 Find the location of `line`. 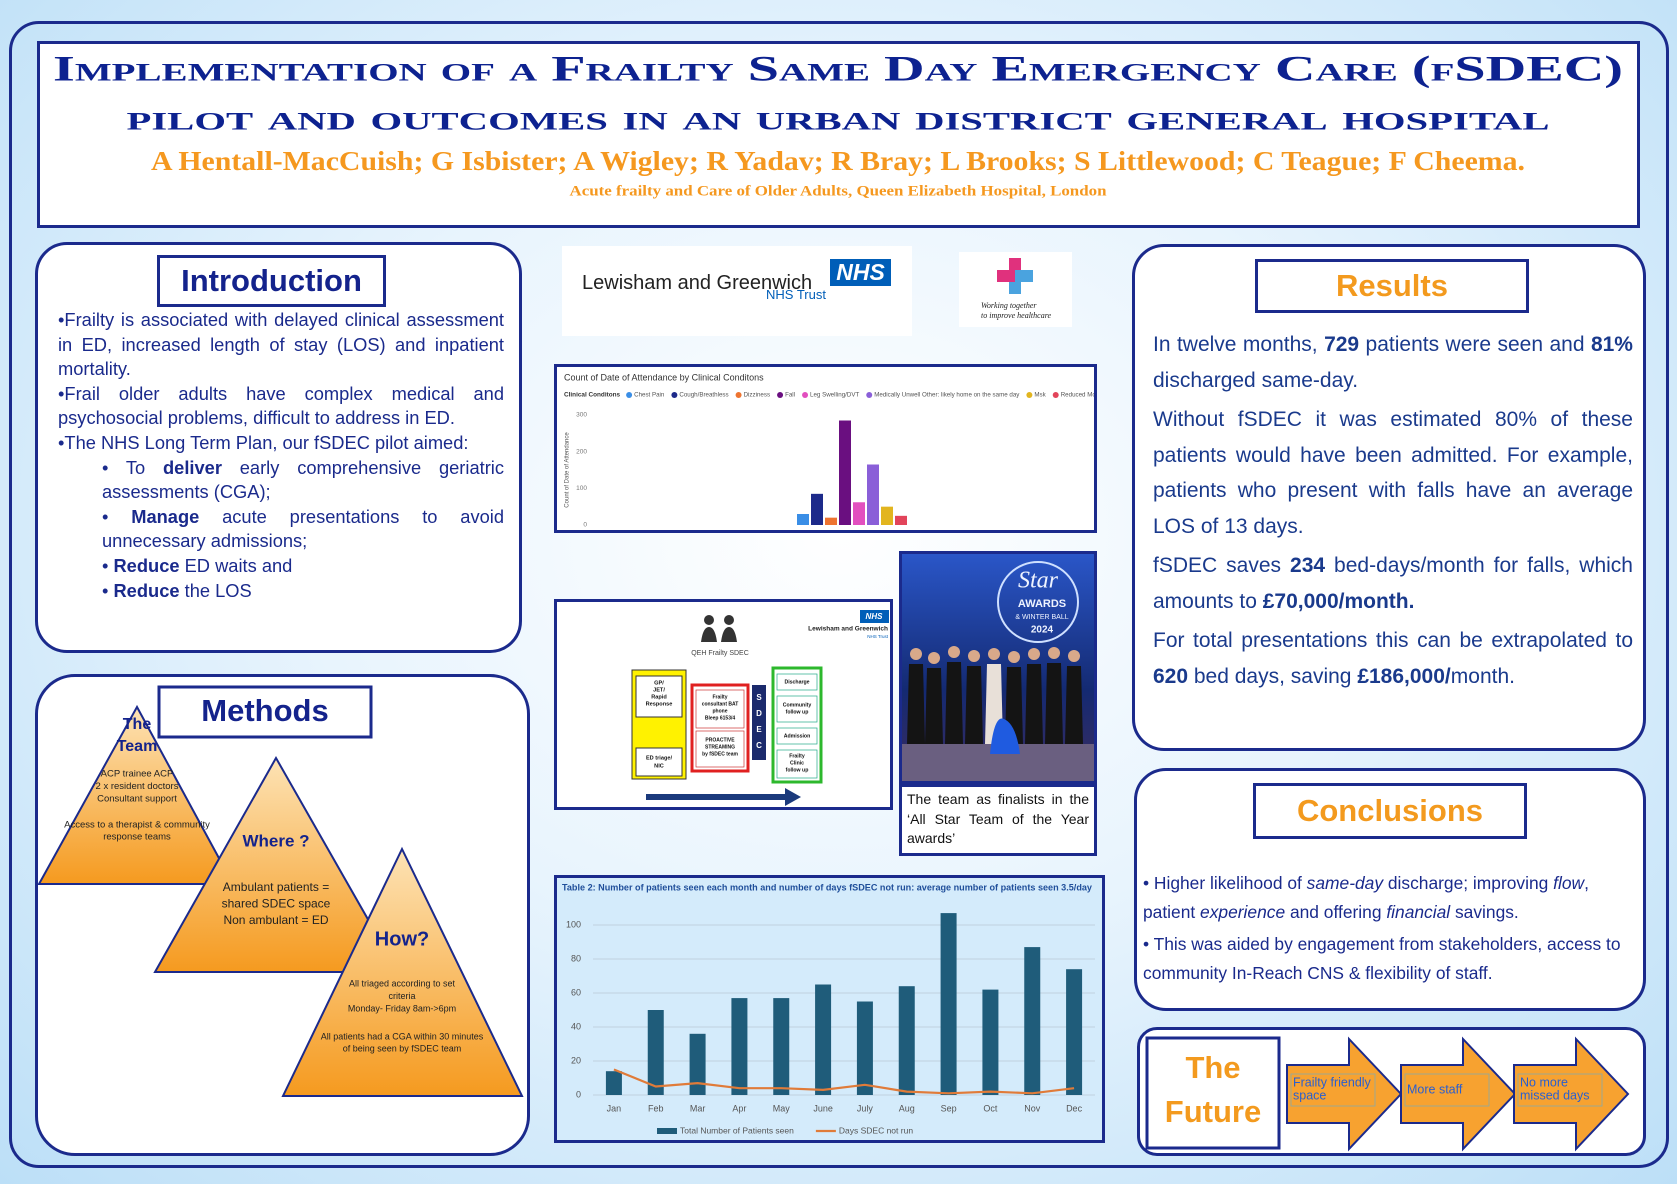

line is located at coordinates (844, 1081).